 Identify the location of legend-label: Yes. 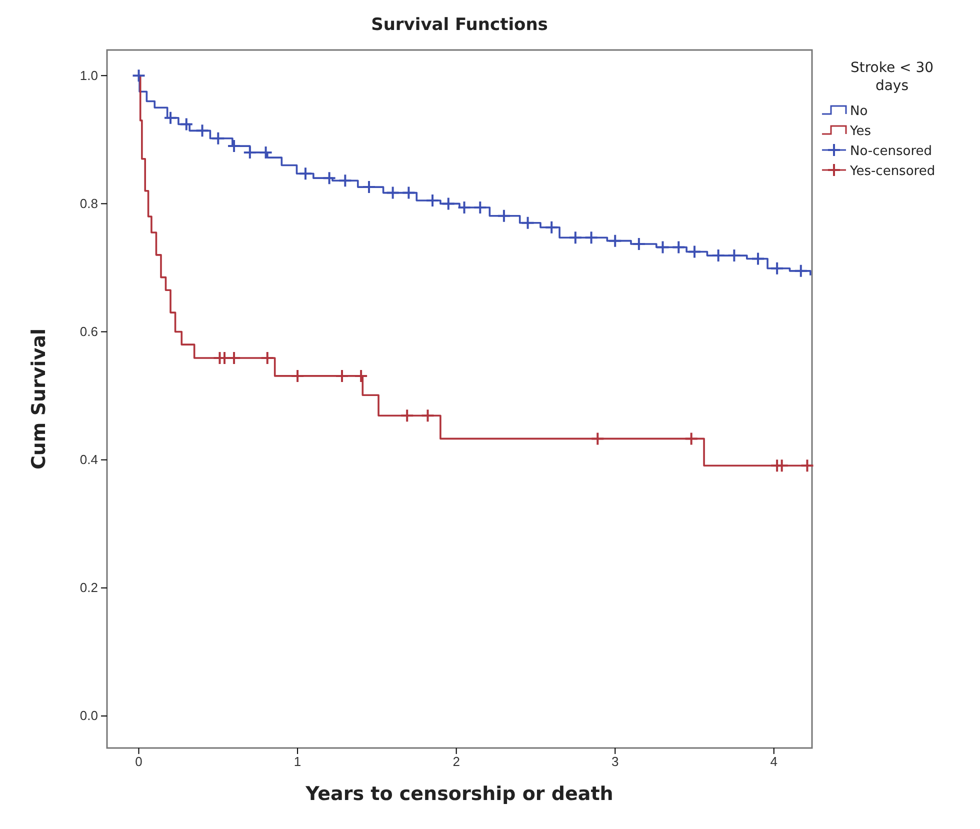
(860, 131).